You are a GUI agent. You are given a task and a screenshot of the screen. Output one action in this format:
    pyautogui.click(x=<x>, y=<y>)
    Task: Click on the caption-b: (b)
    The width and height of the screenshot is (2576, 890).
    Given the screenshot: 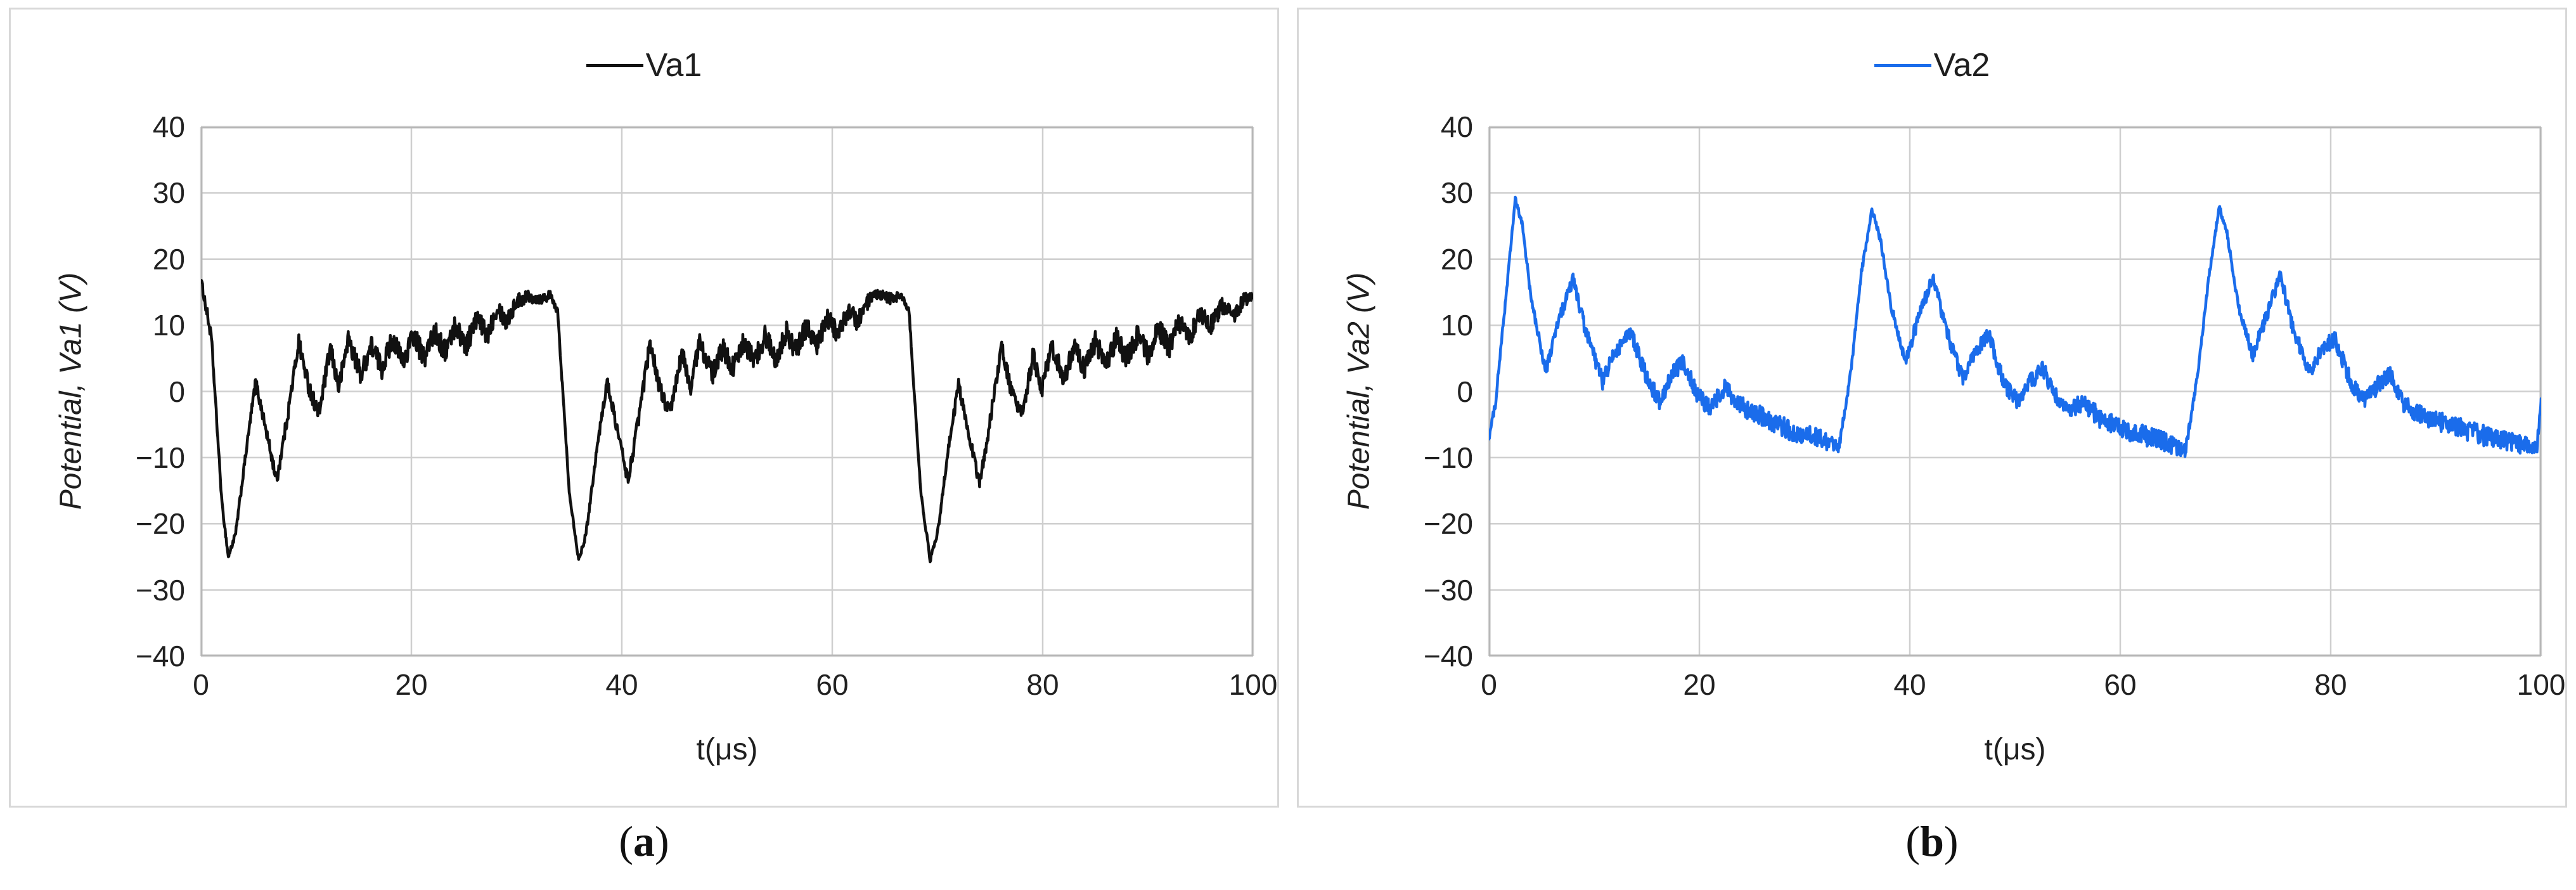 What is the action you would take?
    pyautogui.click(x=1932, y=841)
    